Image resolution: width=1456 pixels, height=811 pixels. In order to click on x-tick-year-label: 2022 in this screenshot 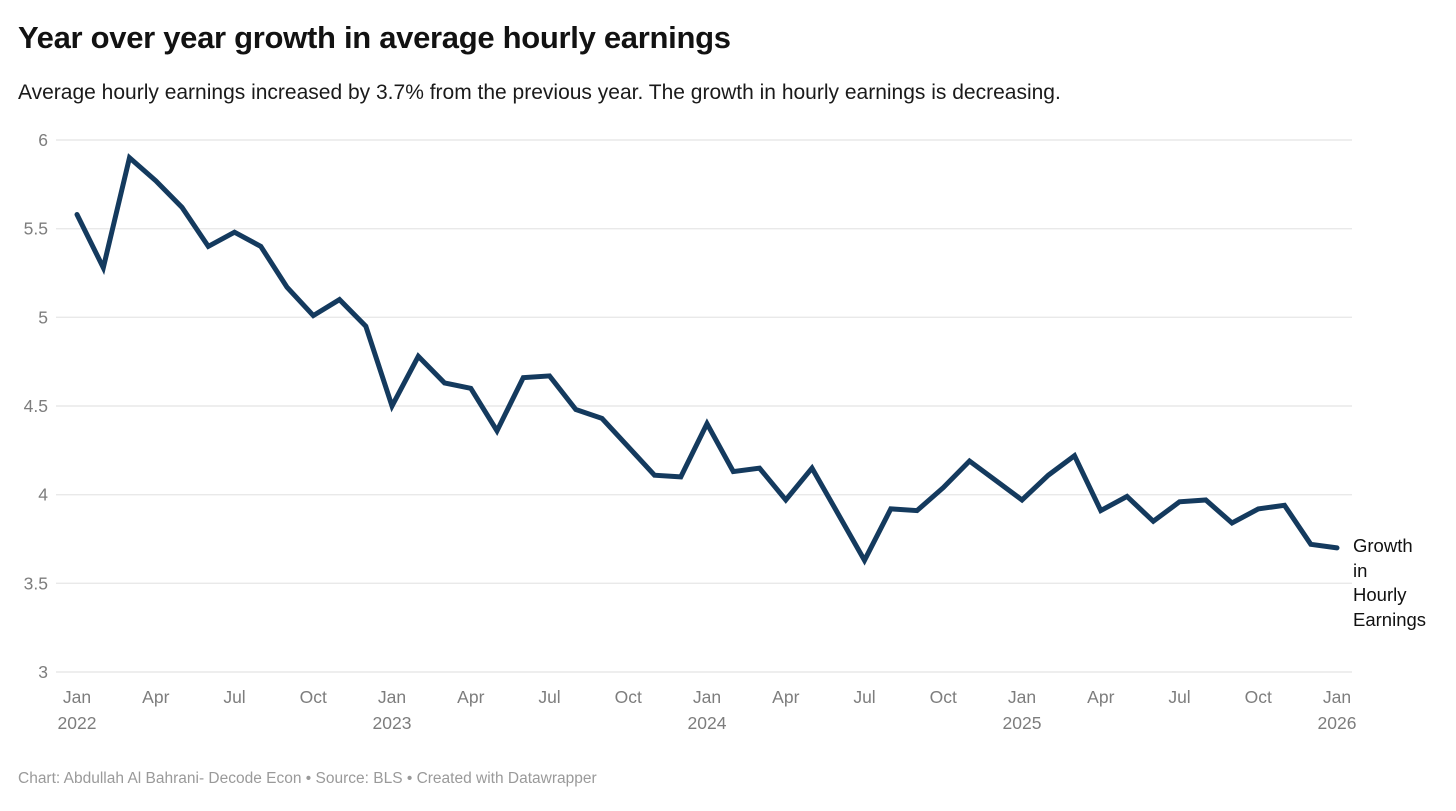, I will do `click(77, 723)`.